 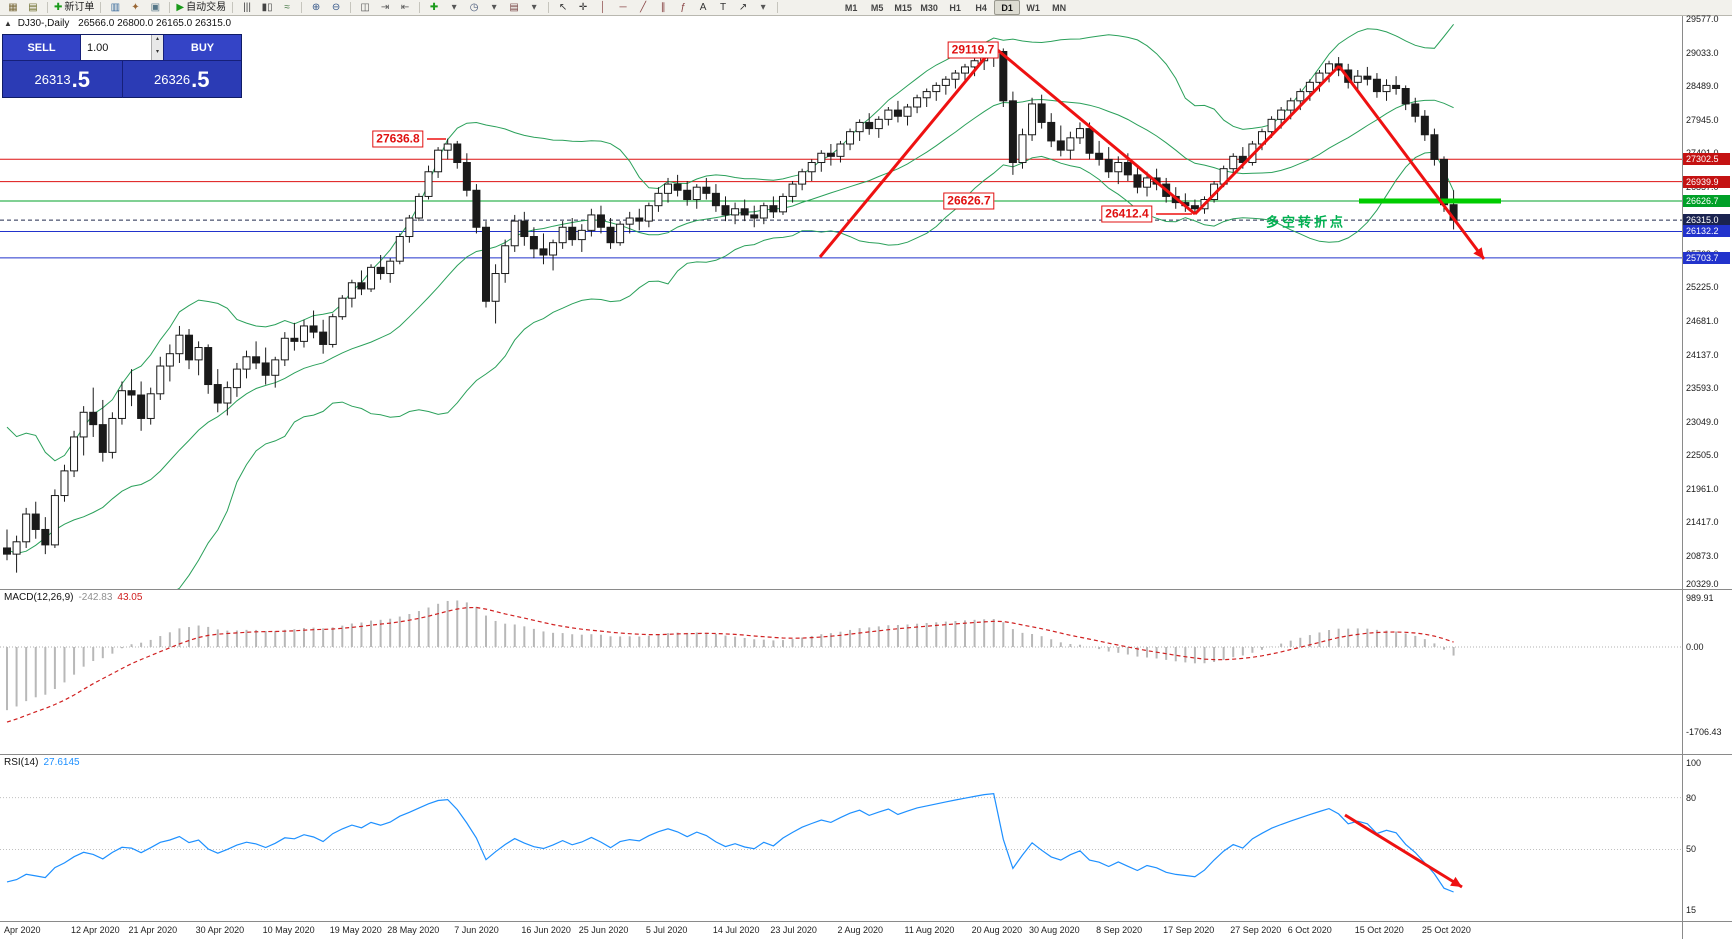 I want to click on timeframe-m1: M1, so click(x=851, y=7).